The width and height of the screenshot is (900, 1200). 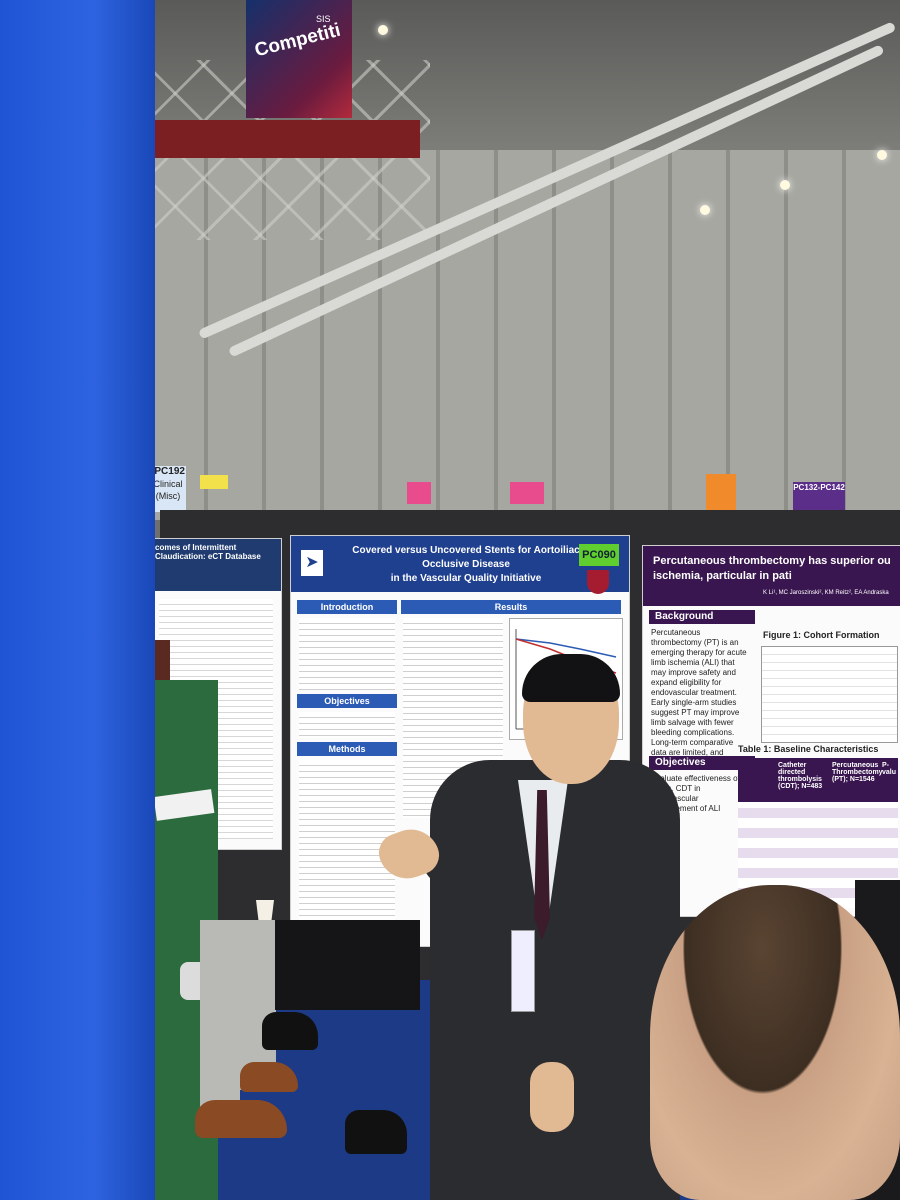 What do you see at coordinates (542, 865) in the screenshot?
I see `presenter-tie` at bounding box center [542, 865].